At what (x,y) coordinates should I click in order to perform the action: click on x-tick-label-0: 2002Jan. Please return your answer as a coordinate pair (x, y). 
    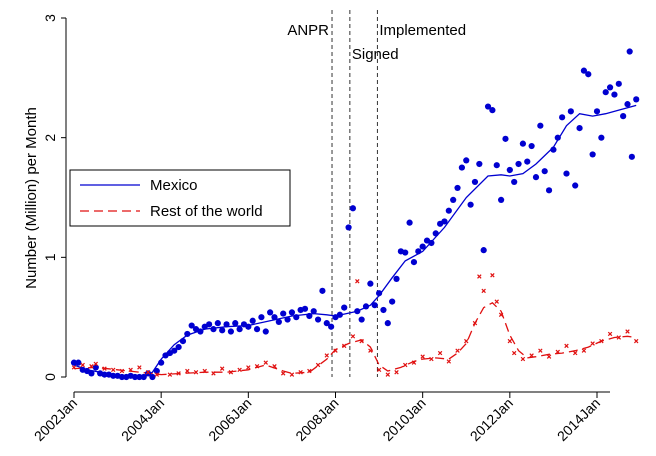
    Looking at the image, I should click on (55, 419).